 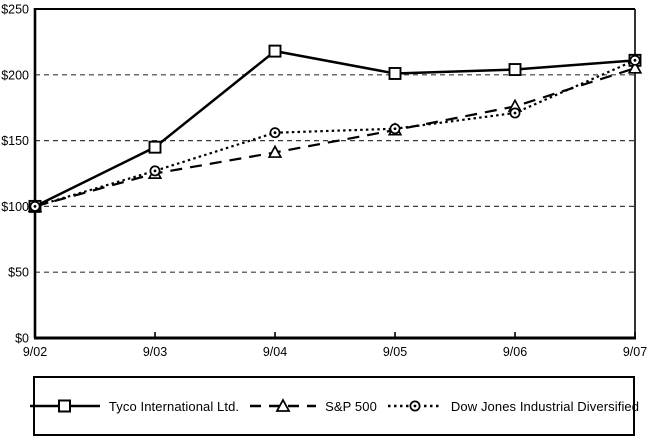 I want to click on x-axis-tick-label: 9/02, so click(x=35, y=352).